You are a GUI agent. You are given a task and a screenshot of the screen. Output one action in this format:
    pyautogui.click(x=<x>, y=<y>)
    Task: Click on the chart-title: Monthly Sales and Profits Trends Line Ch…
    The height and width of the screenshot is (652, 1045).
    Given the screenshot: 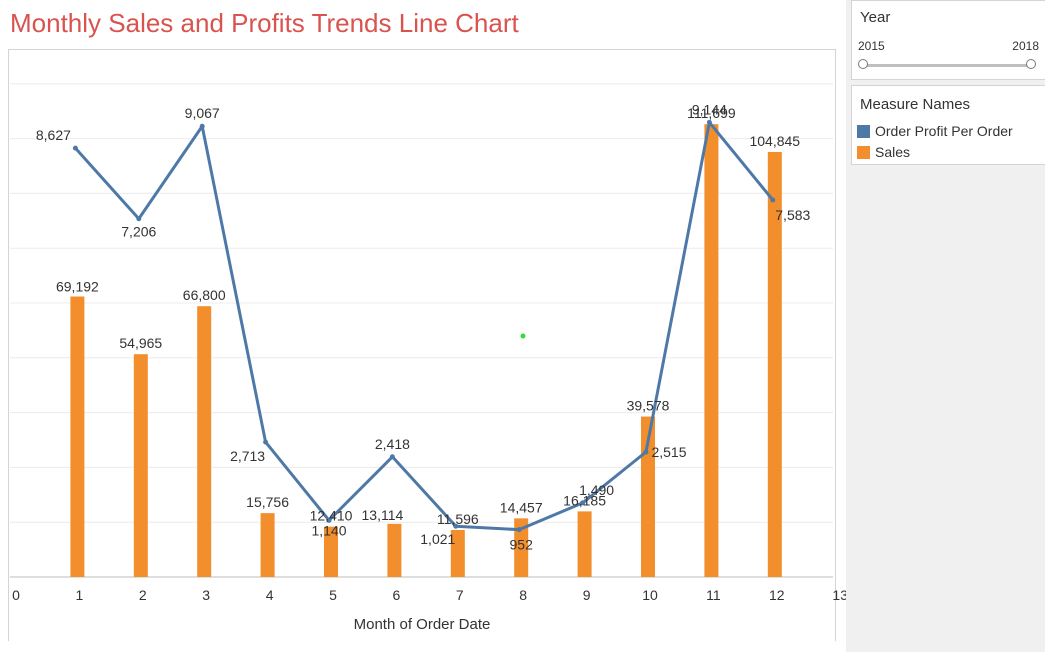 What is the action you would take?
    pyautogui.click(x=264, y=23)
    